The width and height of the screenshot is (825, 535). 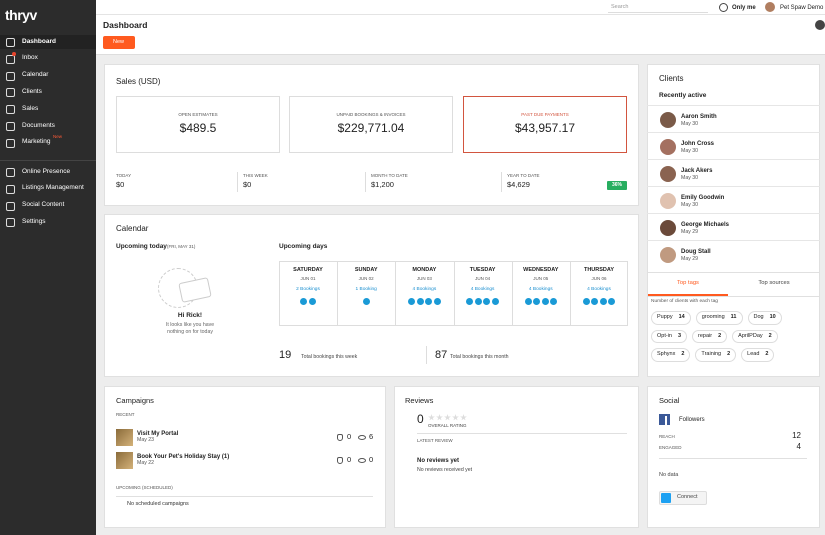 I want to click on clicks-icon, so click(x=340, y=437).